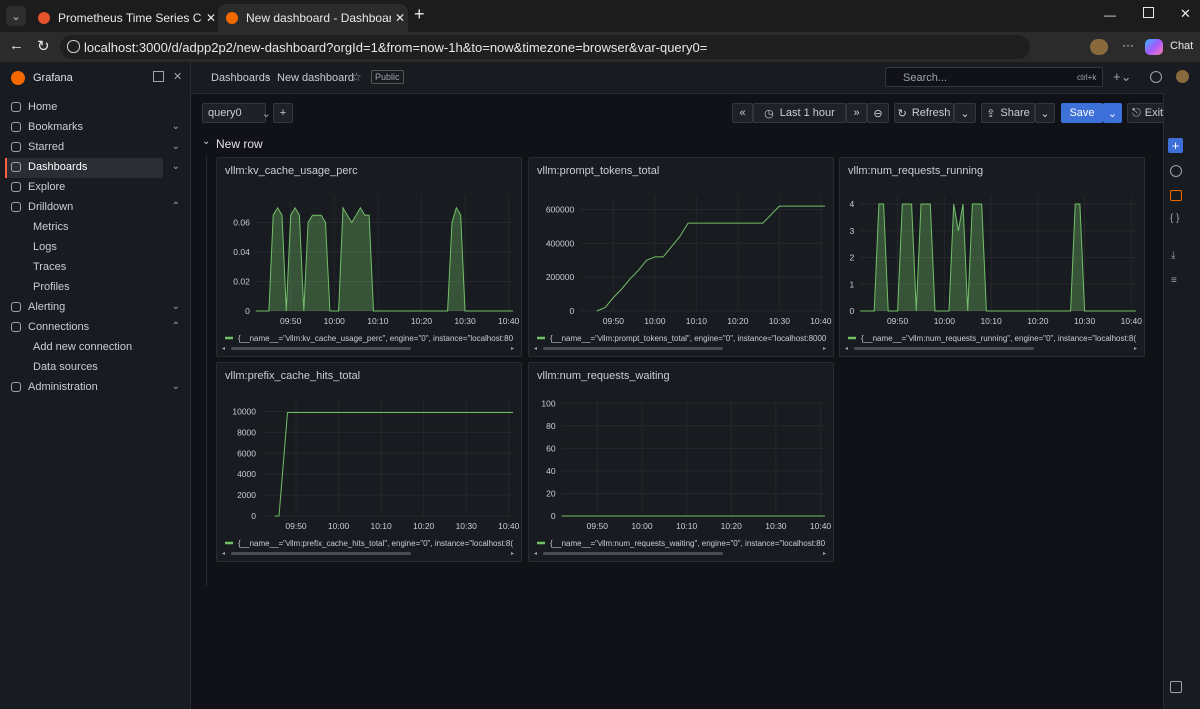  What do you see at coordinates (1099, 47) in the screenshot?
I see `profile` at bounding box center [1099, 47].